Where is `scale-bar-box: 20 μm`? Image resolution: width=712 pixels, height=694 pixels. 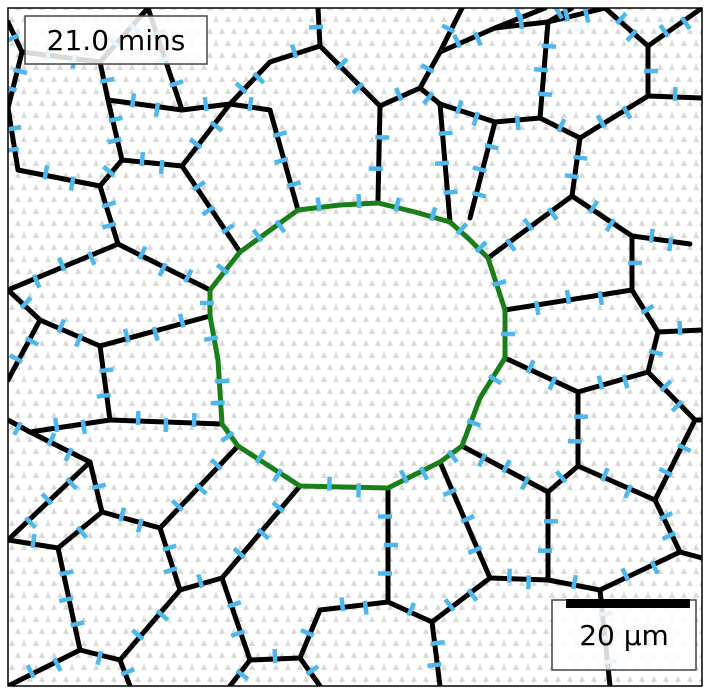 scale-bar-box: 20 μm is located at coordinates (624, 635).